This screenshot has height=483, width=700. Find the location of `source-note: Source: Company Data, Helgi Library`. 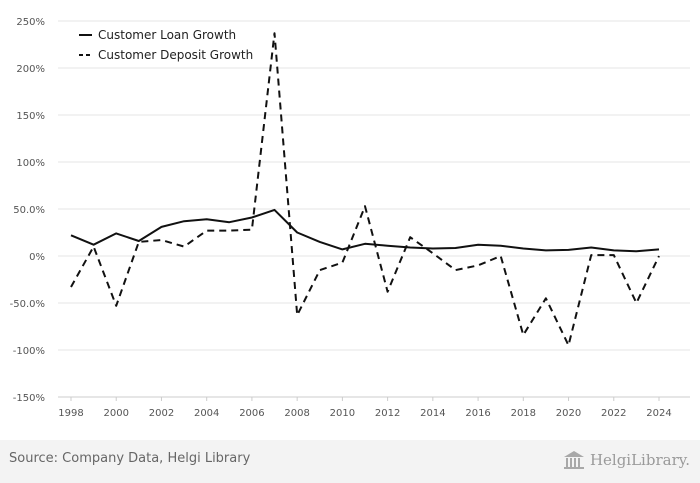

source-note: Source: Company Data, Helgi Library is located at coordinates (130, 458).